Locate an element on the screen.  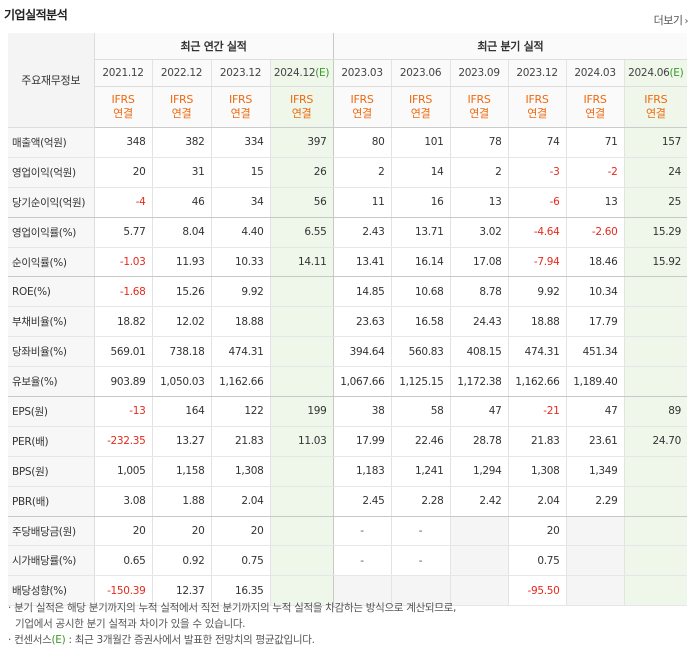
quarter-value-cell: 8.78 is located at coordinates (479, 292).